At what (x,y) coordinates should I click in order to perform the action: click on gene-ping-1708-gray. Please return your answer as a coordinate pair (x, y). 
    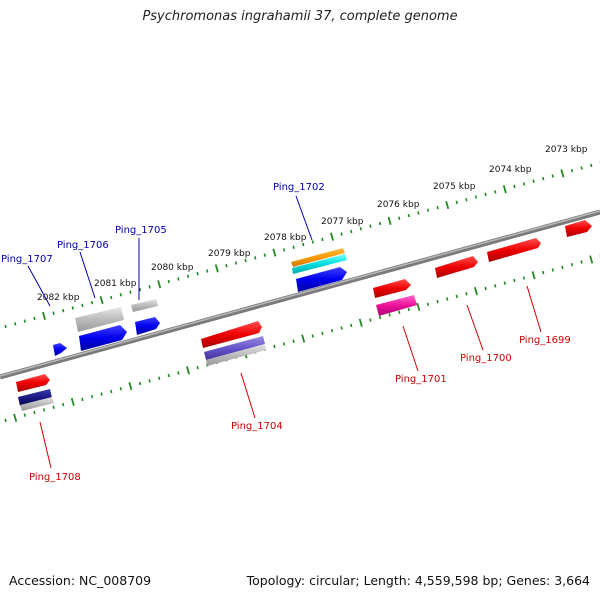
    Looking at the image, I should click on (37, 404).